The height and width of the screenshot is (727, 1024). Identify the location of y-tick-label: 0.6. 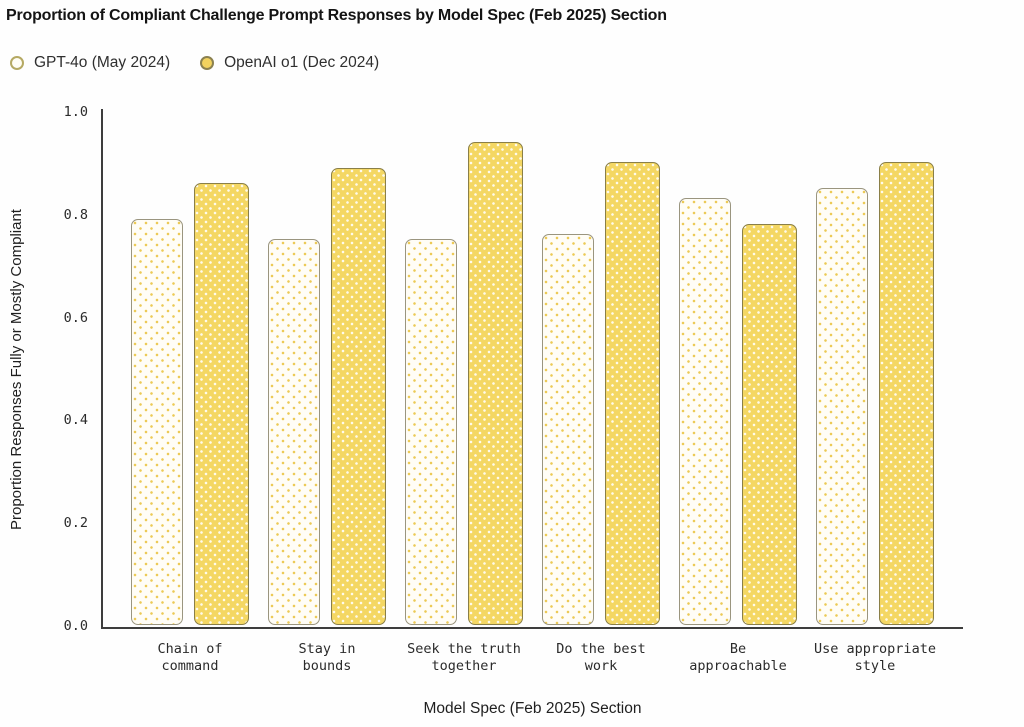
(75, 317).